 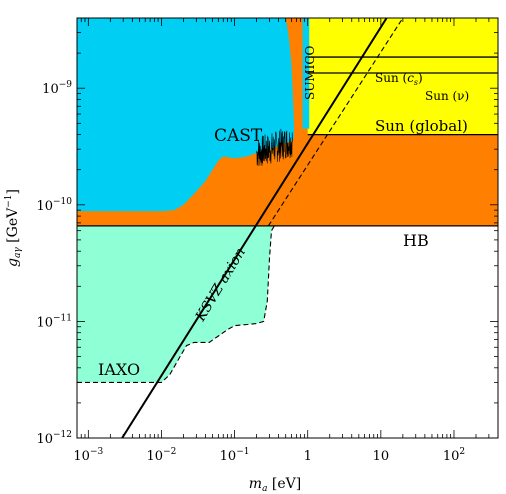 I want to click on sun-cs-label: Sun (cs), so click(x=399, y=79).